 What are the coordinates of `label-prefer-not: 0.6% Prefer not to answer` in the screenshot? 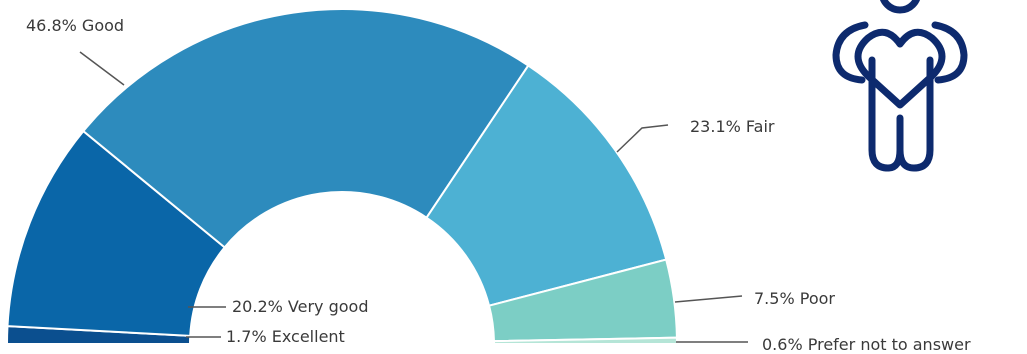 It's located at (866, 344).